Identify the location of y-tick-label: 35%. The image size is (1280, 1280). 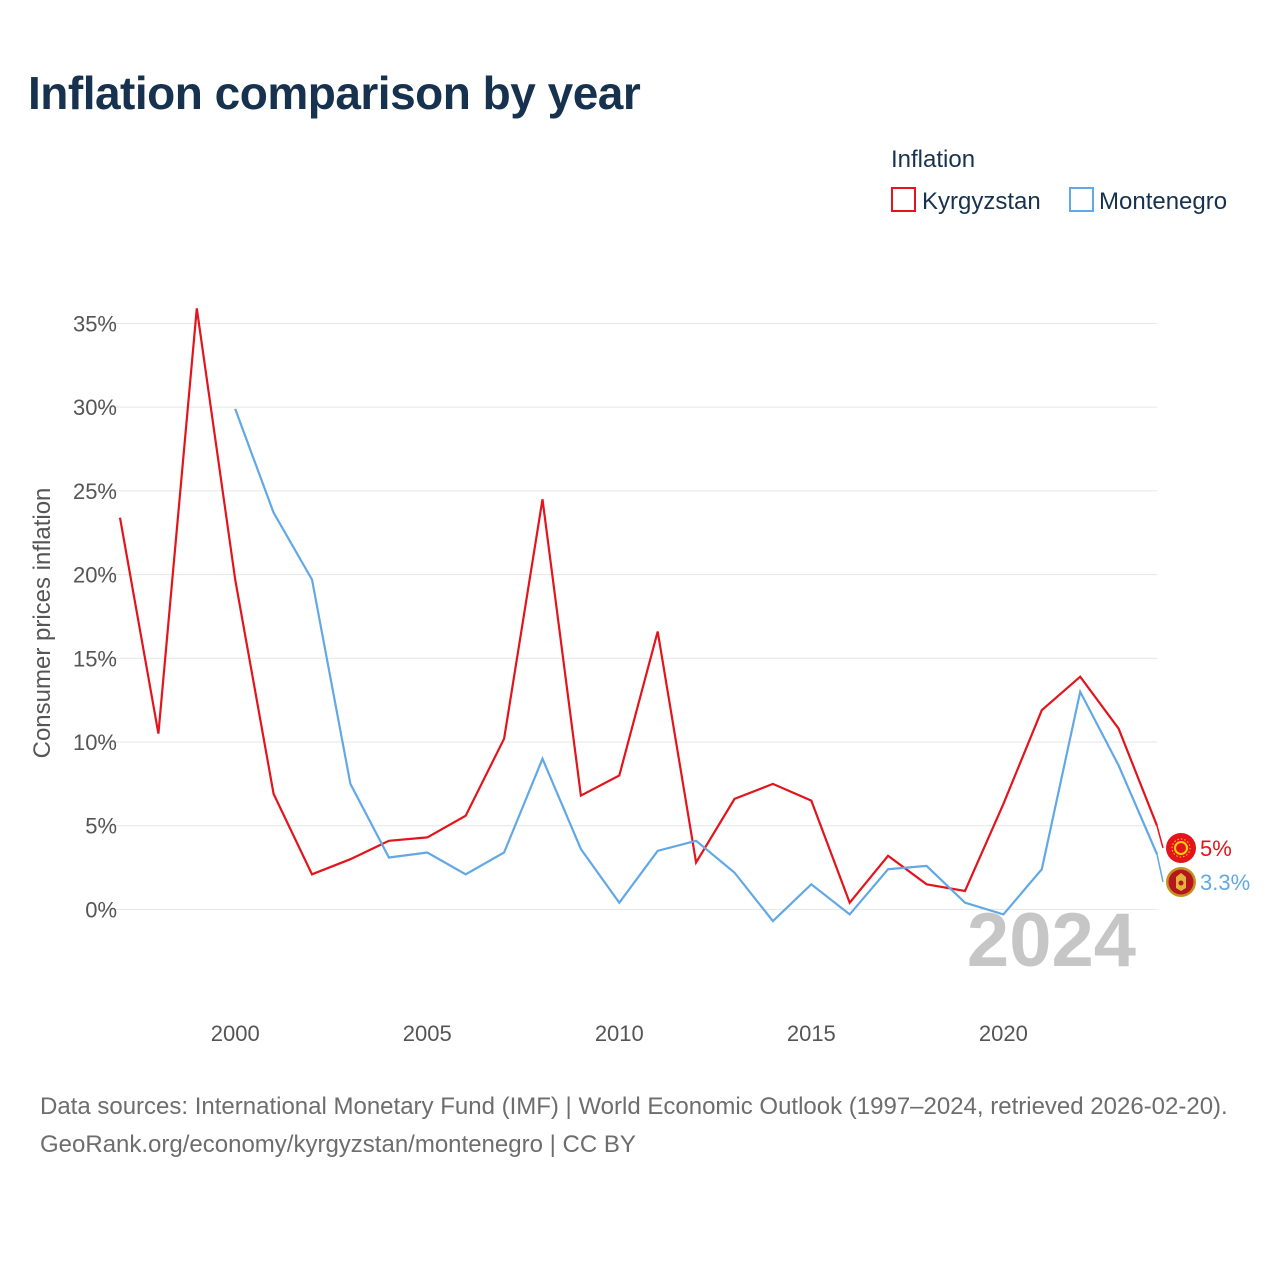
(95, 323).